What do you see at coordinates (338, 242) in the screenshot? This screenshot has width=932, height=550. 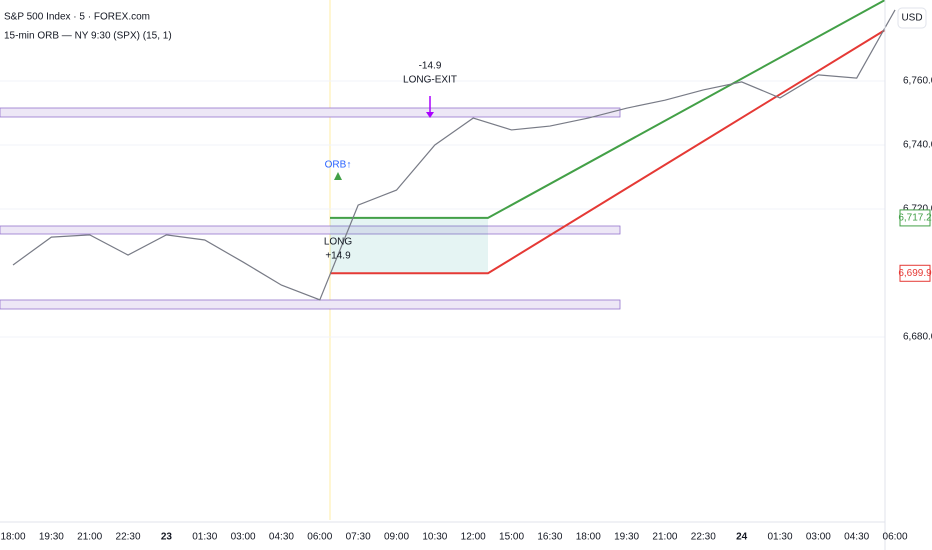 I see `annotation: LONG` at bounding box center [338, 242].